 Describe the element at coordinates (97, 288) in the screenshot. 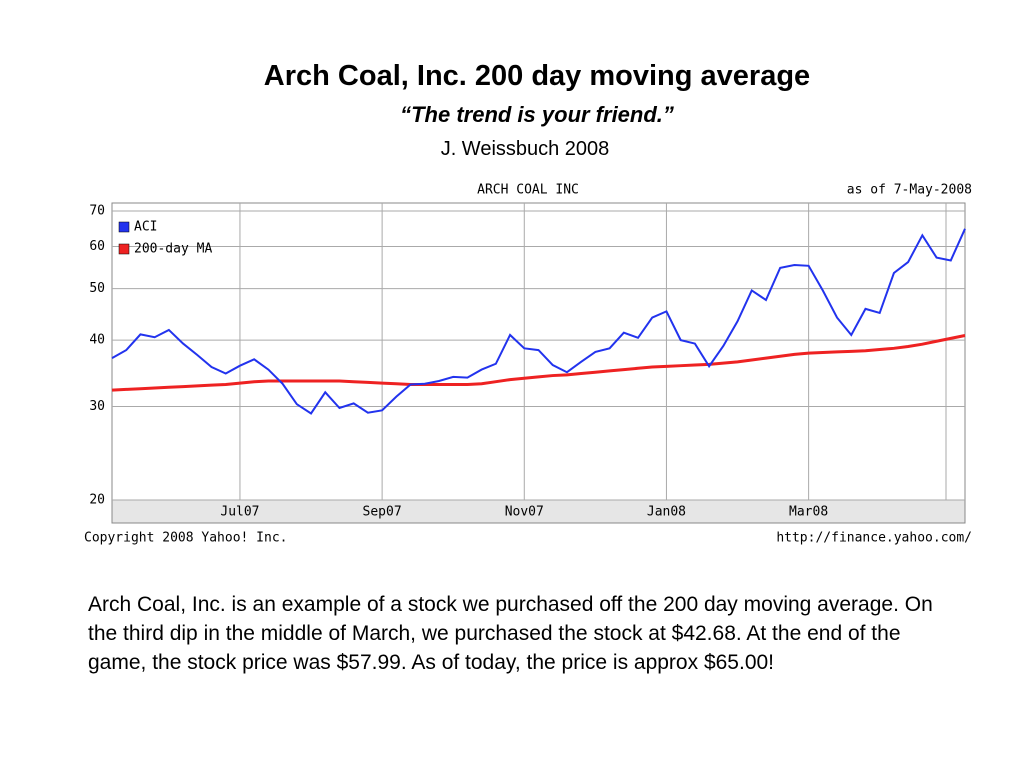

I see `y-tick-label: 50` at that location.